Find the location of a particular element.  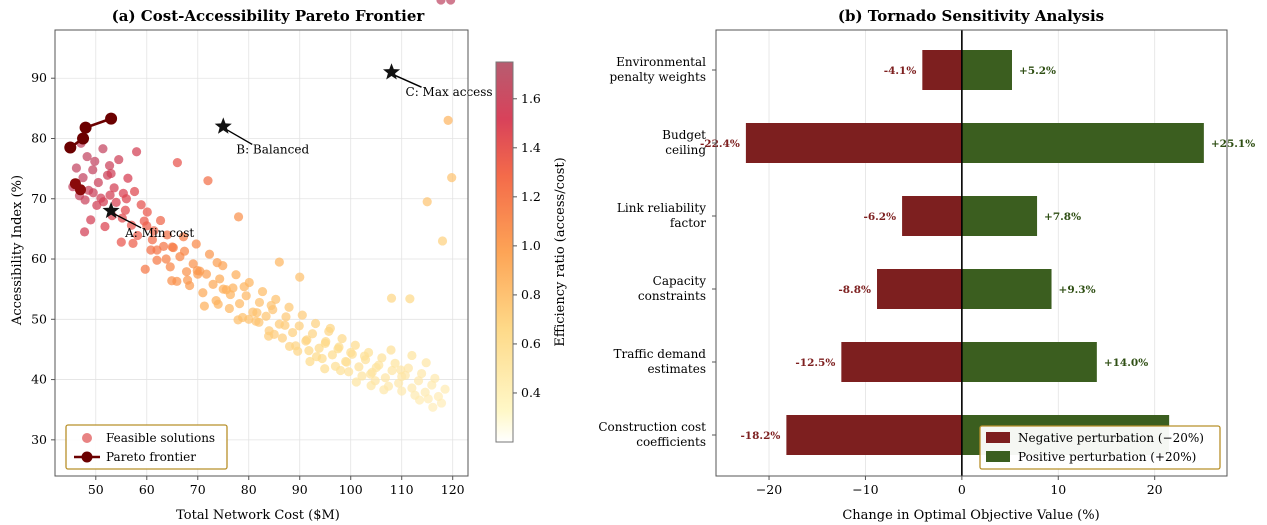

pareto-frontier-line is located at coordinates (91, 154).